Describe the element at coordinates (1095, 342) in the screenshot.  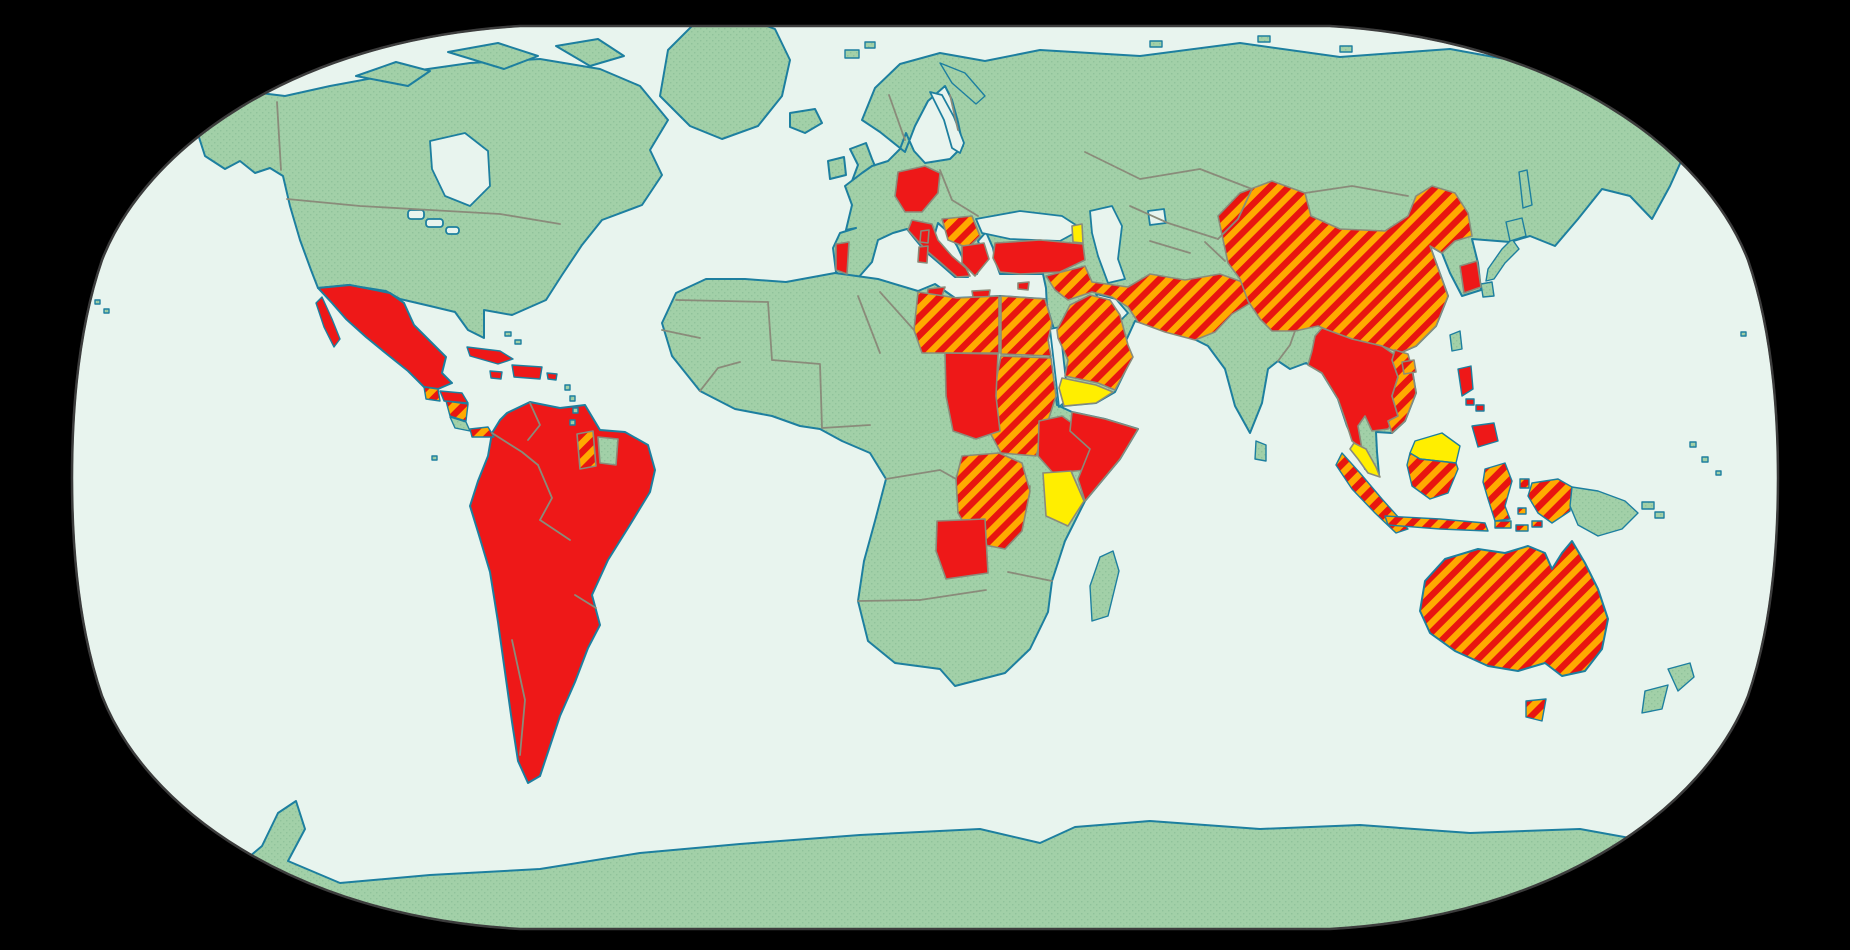
I see `region-saudi-arabia` at that location.